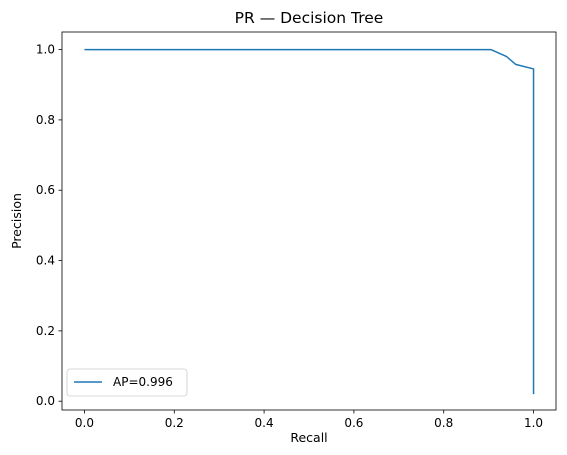  Describe the element at coordinates (443, 423) in the screenshot. I see `x-tick-label: 0.8` at that location.